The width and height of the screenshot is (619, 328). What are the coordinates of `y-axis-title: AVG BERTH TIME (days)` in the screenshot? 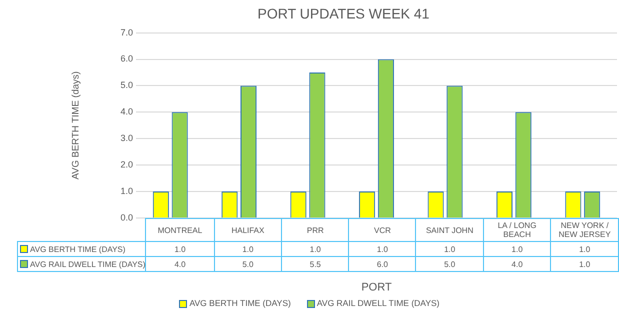 It's located at (76, 125).